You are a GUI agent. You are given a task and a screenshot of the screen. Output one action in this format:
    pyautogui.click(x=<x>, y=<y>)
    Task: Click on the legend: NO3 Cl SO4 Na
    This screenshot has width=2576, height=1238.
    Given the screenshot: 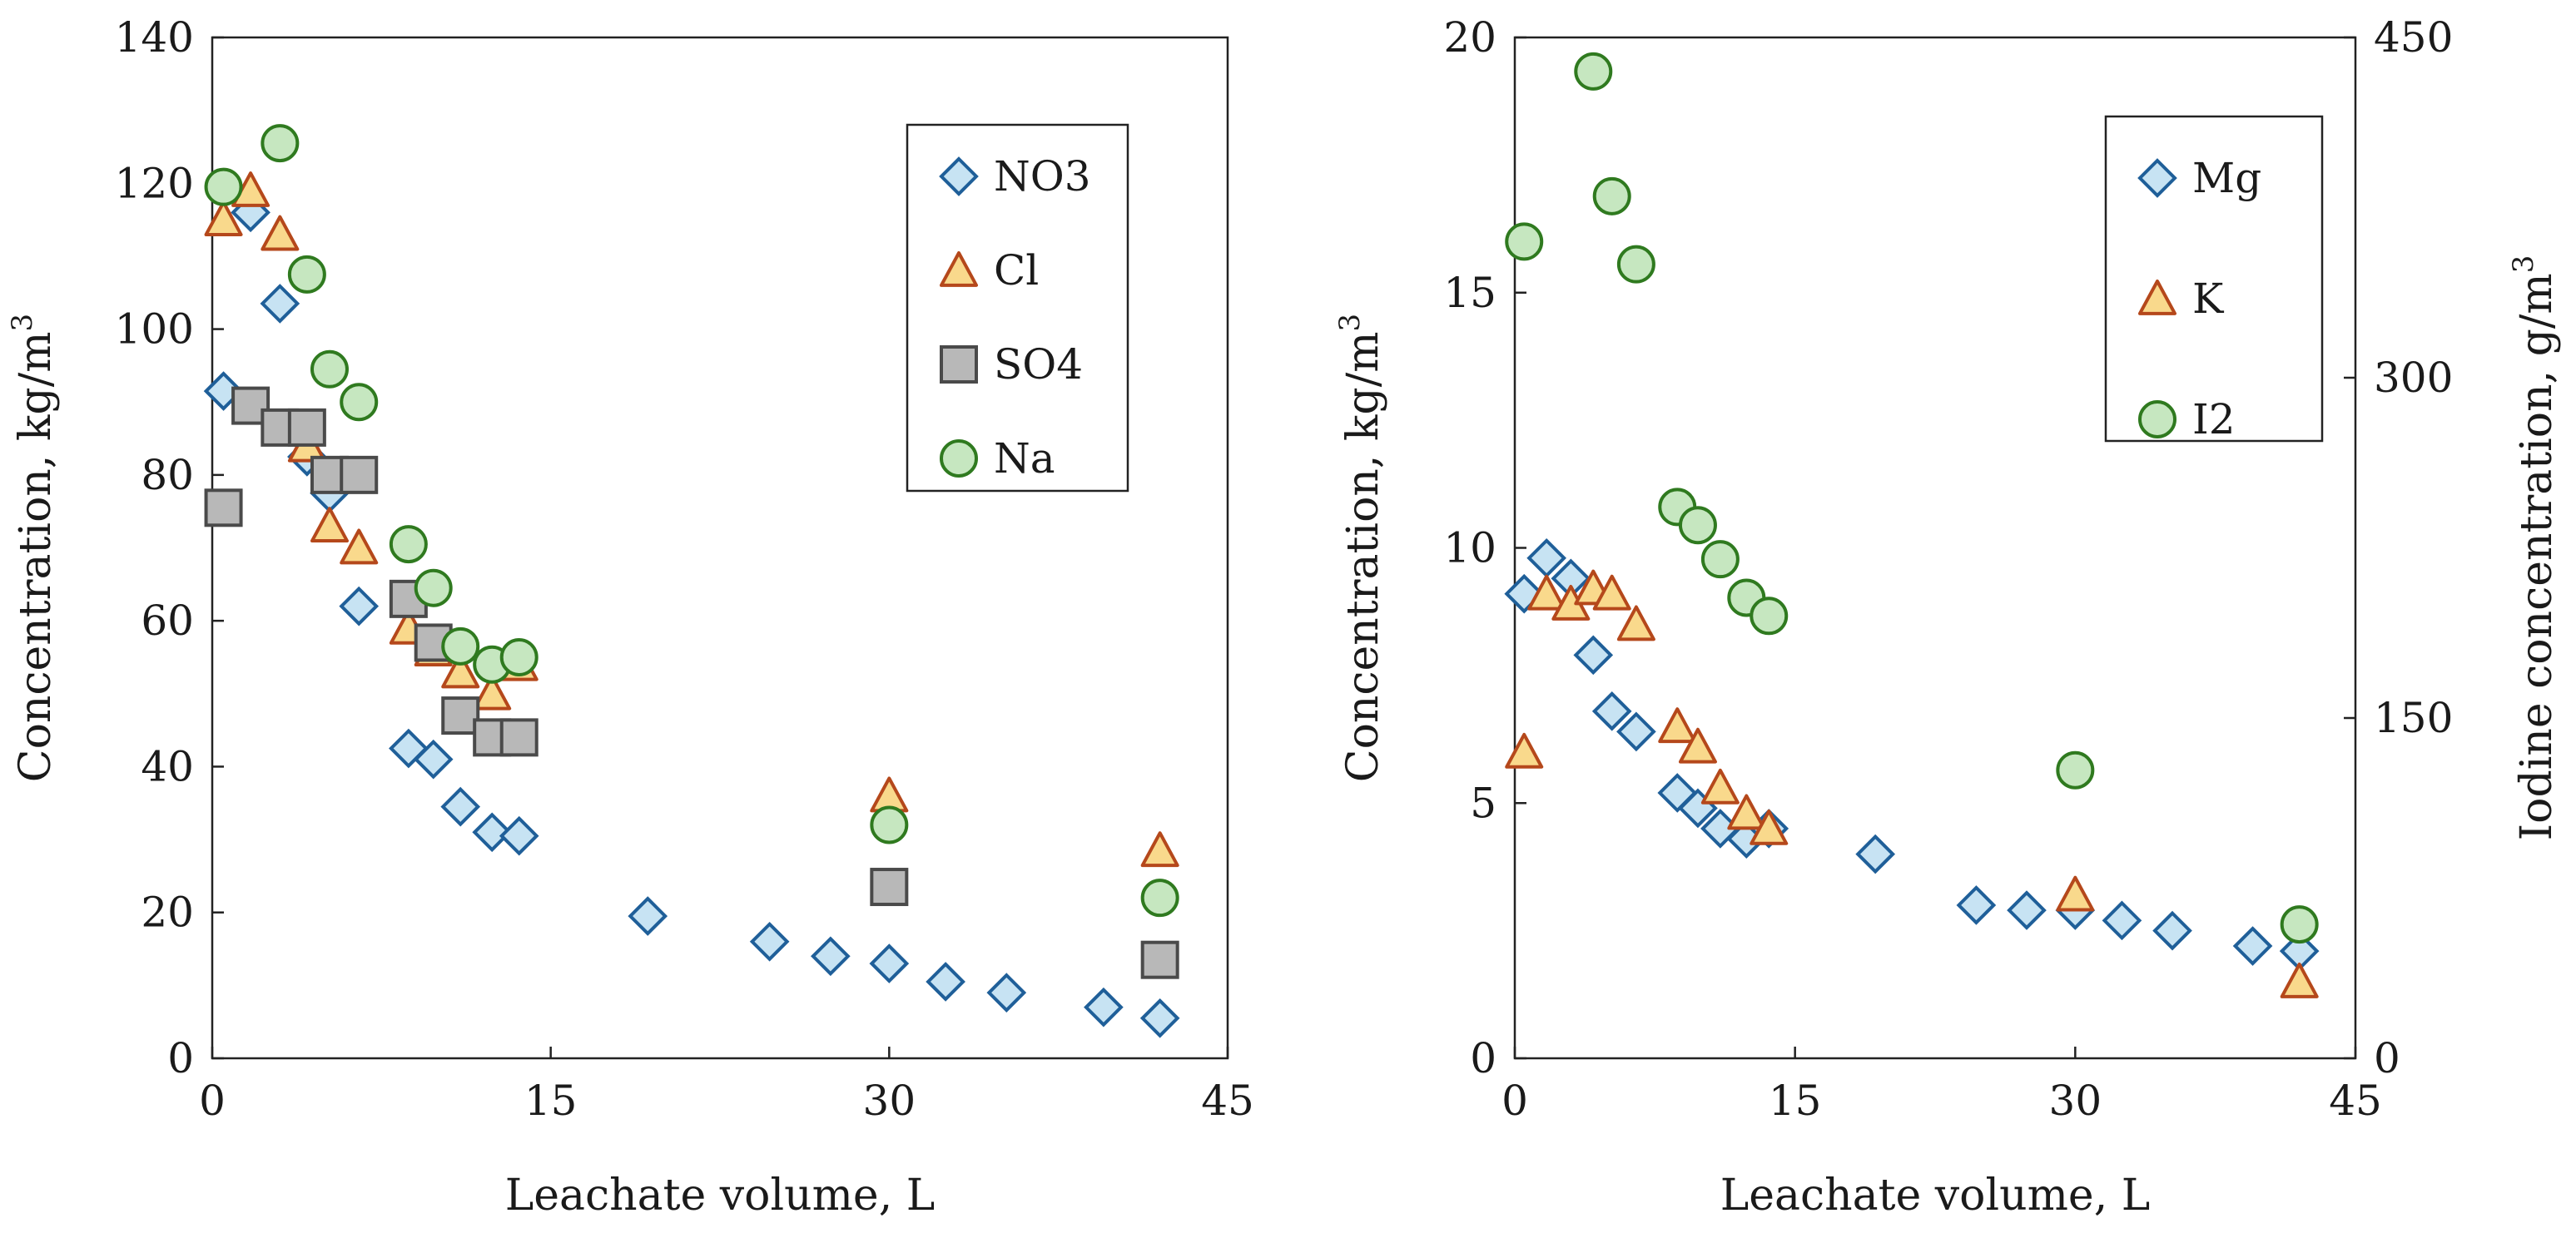 What is the action you would take?
    pyautogui.click(x=1017, y=308)
    